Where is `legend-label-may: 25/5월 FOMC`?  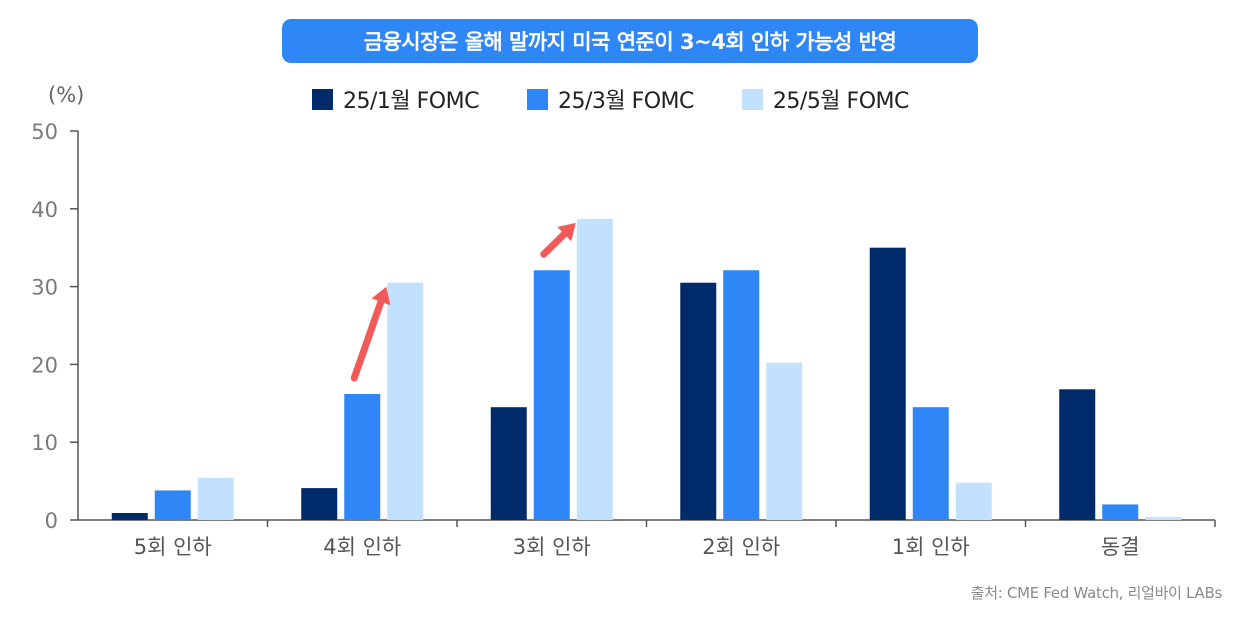 legend-label-may: 25/5월 FOMC is located at coordinates (840, 101).